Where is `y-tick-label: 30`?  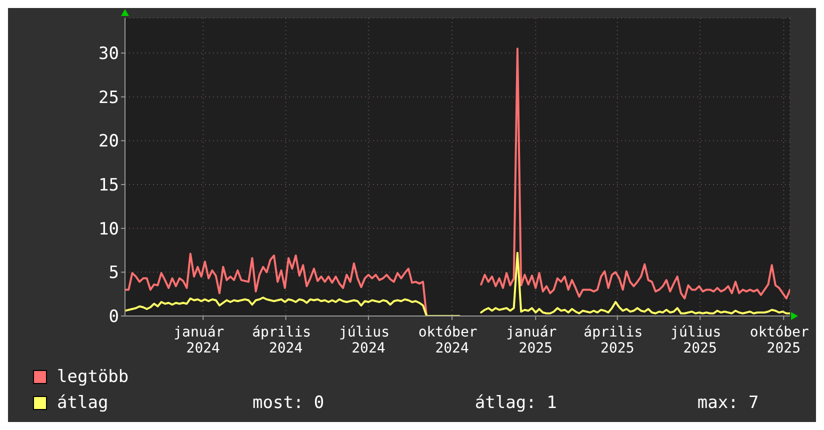 y-tick-label: 30 is located at coordinates (108, 54).